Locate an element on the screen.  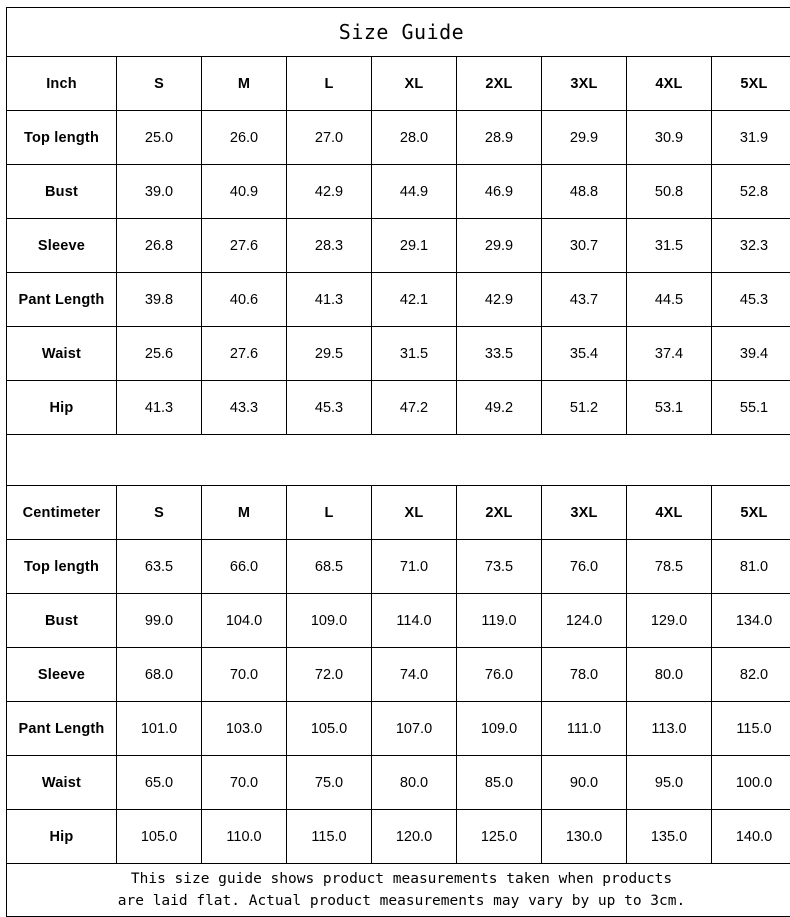
size-column-header: L is located at coordinates (329, 84).